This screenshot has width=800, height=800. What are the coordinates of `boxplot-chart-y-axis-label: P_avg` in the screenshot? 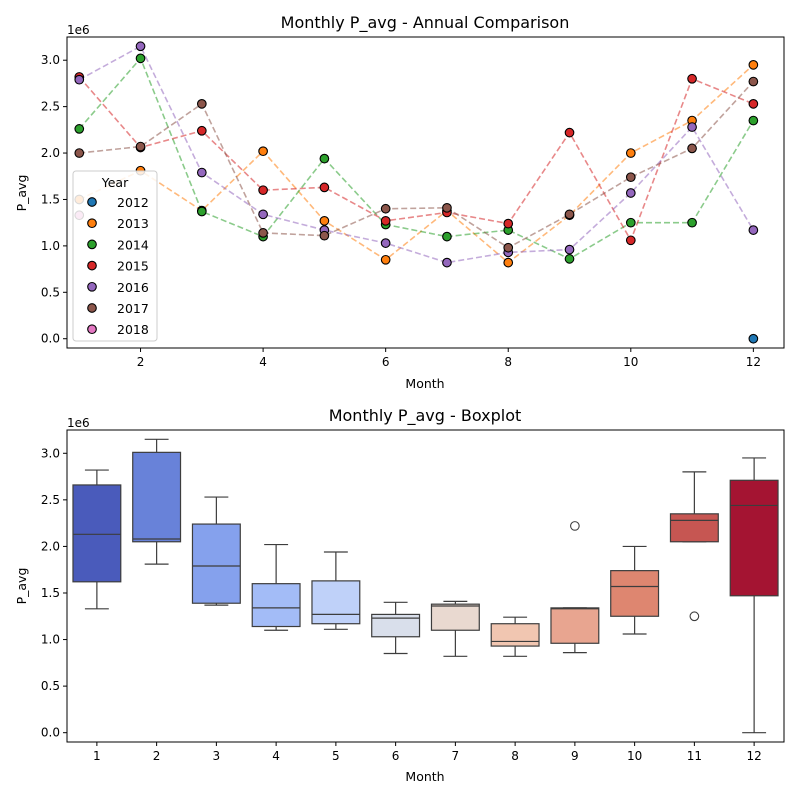 It's located at (21, 586).